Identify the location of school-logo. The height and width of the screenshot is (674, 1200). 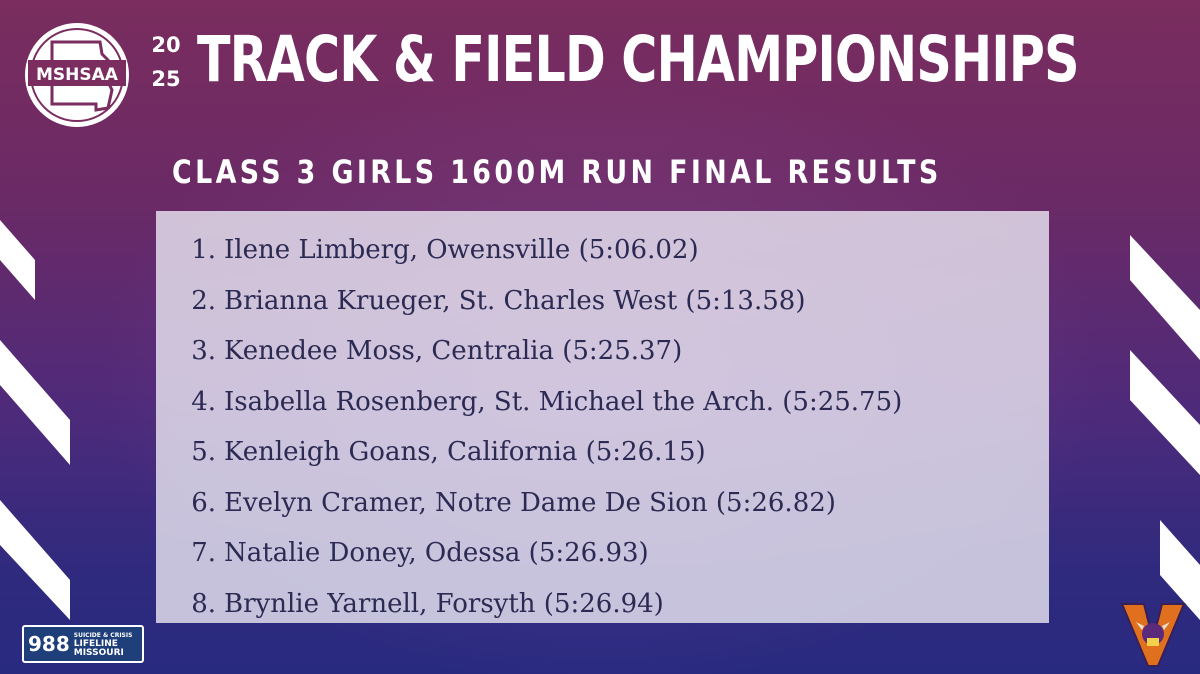
(1153, 634).